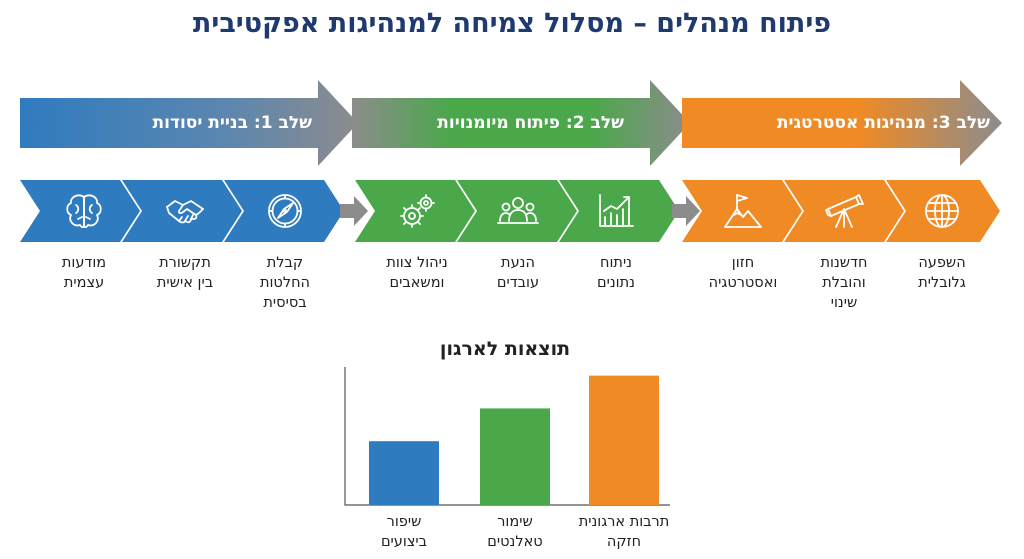 This screenshot has width=1024, height=559. I want to click on step-caption-line: עצמית, so click(84, 283).